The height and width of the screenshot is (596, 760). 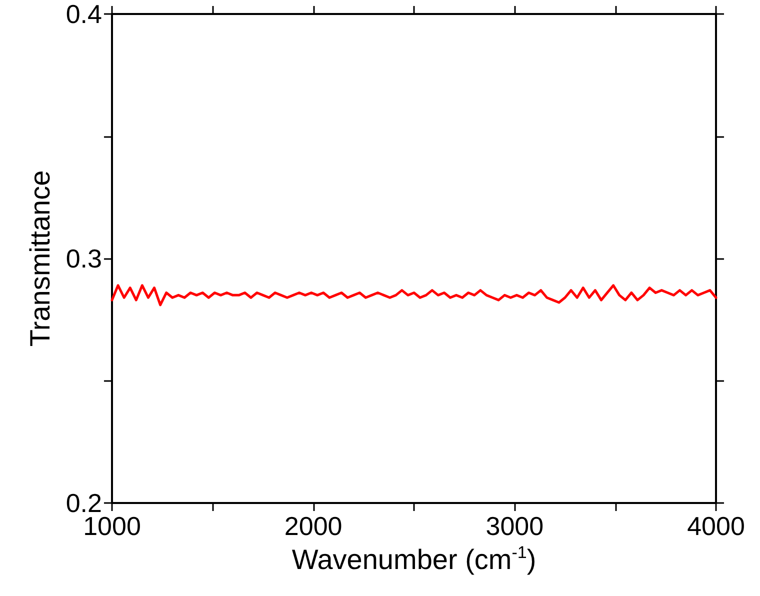 I want to click on line-series, so click(x=414, y=295).